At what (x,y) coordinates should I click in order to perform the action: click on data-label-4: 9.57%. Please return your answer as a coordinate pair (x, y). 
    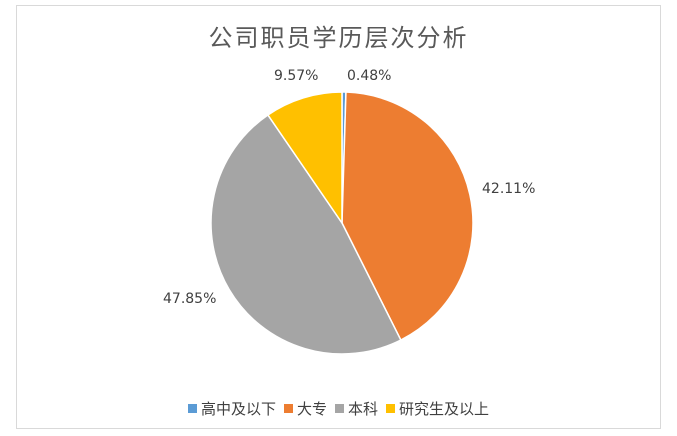
    Looking at the image, I should click on (296, 76).